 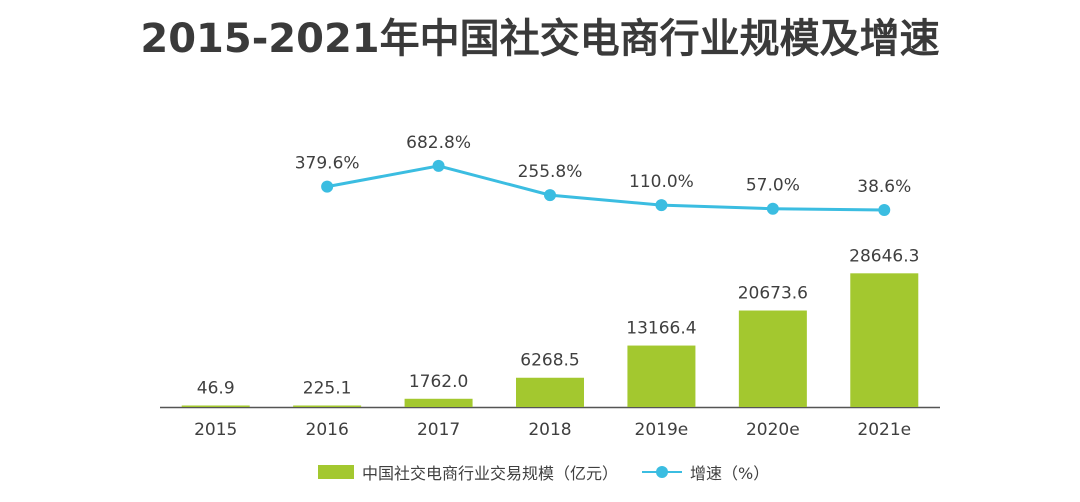 What do you see at coordinates (773, 186) in the screenshot?
I see `growth-value-label: 57.0%` at bounding box center [773, 186].